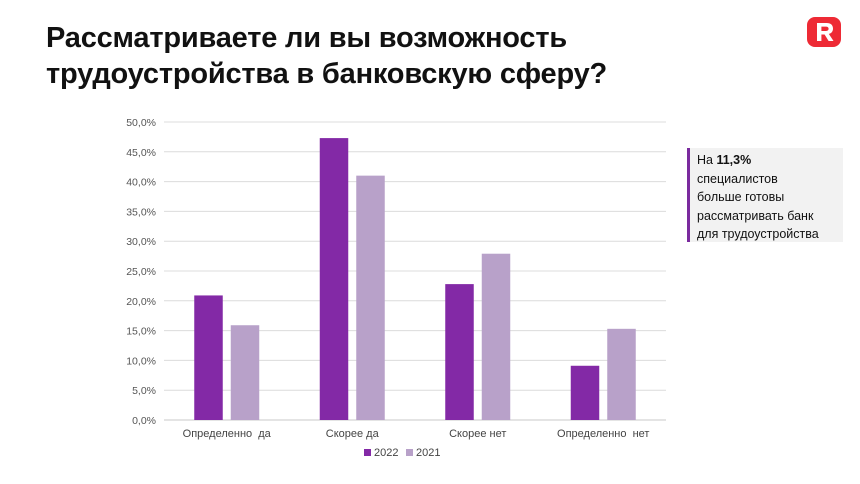 The width and height of the screenshot is (860, 484). Describe the element at coordinates (141, 123) in the screenshot. I see `y-tick-label: 50,0%` at that location.